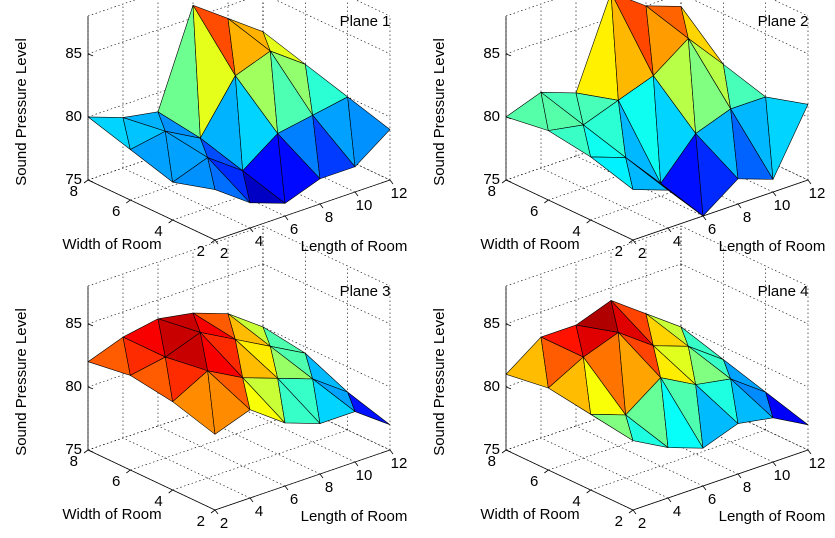 This screenshot has height=538, width=835. What do you see at coordinates (782, 475) in the screenshot?
I see `x-tick-label: 10` at bounding box center [782, 475].